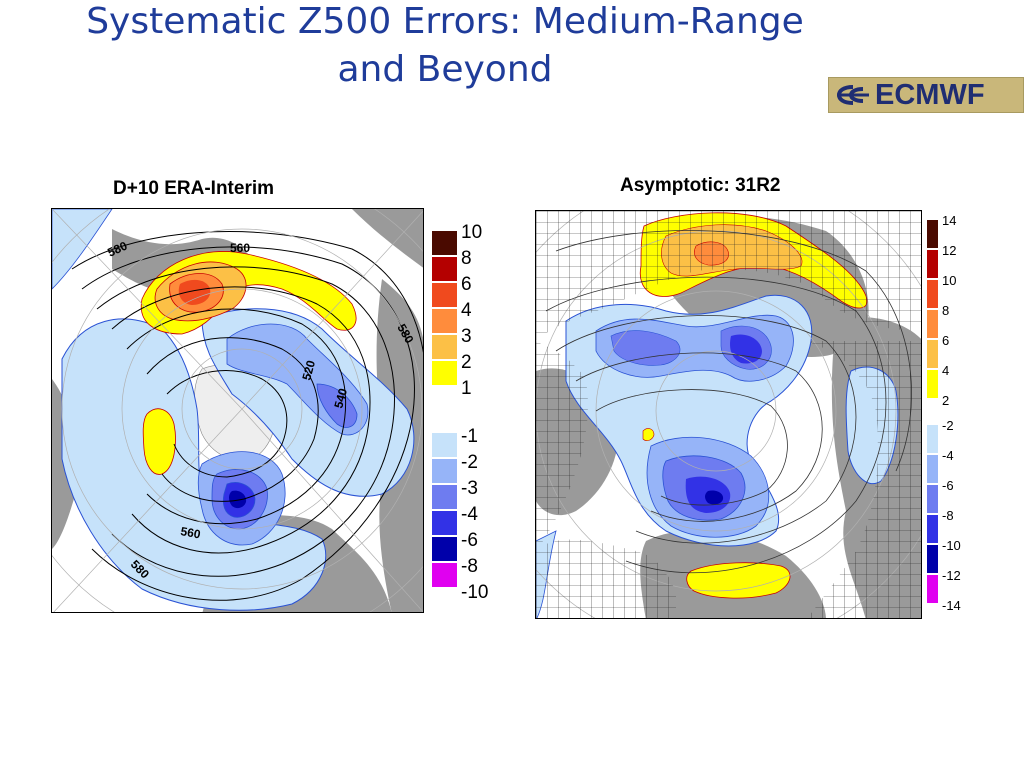 Image resolution: width=1024 pixels, height=768 pixels. Describe the element at coordinates (445, 69) in the screenshot. I see `slide-title-line-2: and Beyond` at that location.